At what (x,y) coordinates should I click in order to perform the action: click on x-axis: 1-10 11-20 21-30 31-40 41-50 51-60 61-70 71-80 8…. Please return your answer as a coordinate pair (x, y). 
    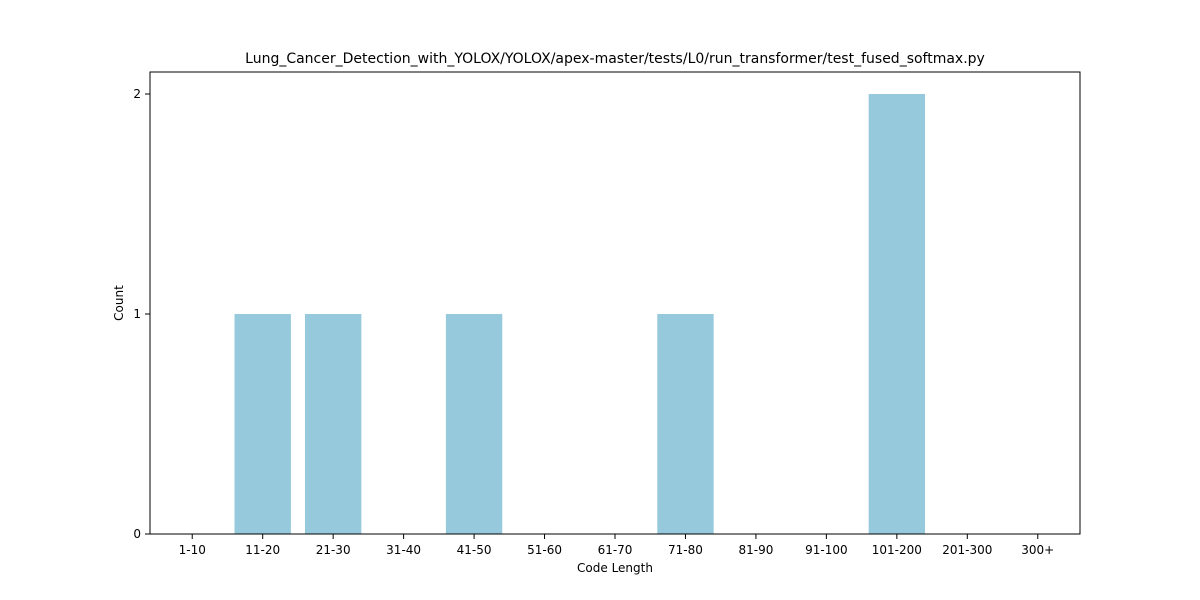
    Looking at the image, I should click on (616, 545).